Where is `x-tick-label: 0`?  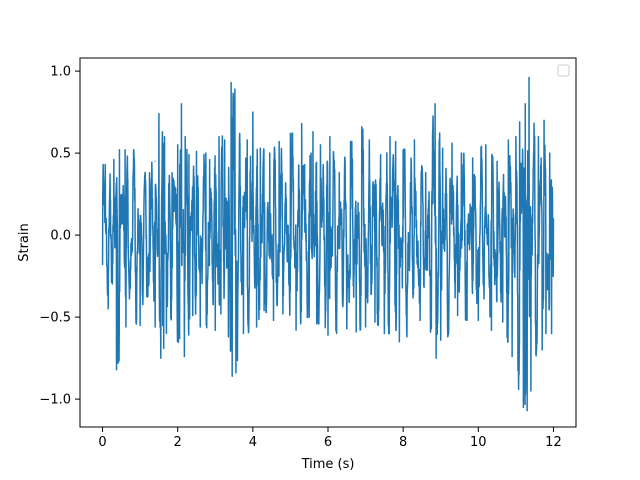
x-tick-label: 0 is located at coordinates (102, 442).